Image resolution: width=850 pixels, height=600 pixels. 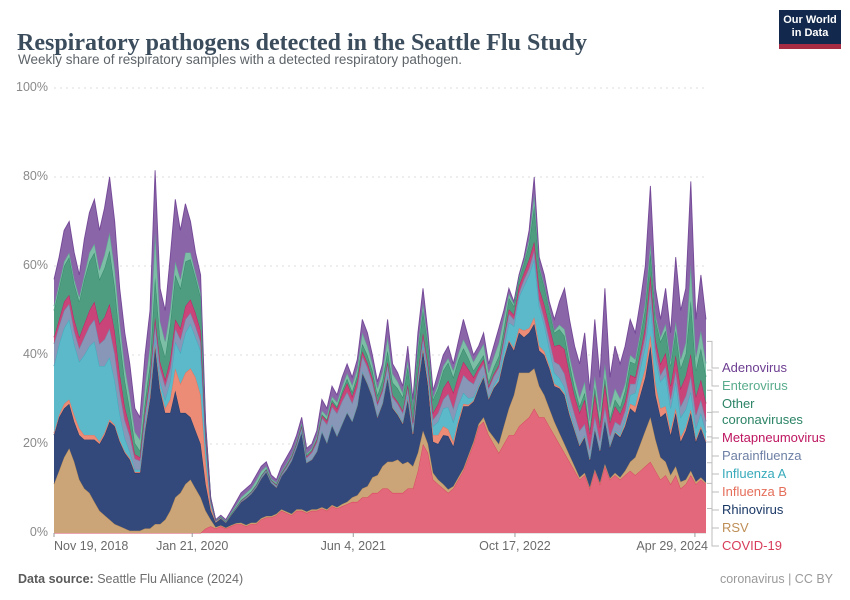 What do you see at coordinates (713, 401) in the screenshot?
I see `legend-leader-corona` at bounding box center [713, 401].